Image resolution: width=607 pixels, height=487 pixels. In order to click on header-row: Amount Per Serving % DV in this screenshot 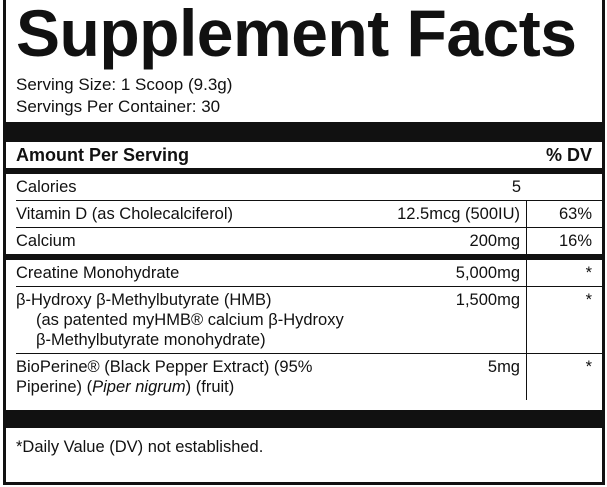, I will do `click(309, 155)`.